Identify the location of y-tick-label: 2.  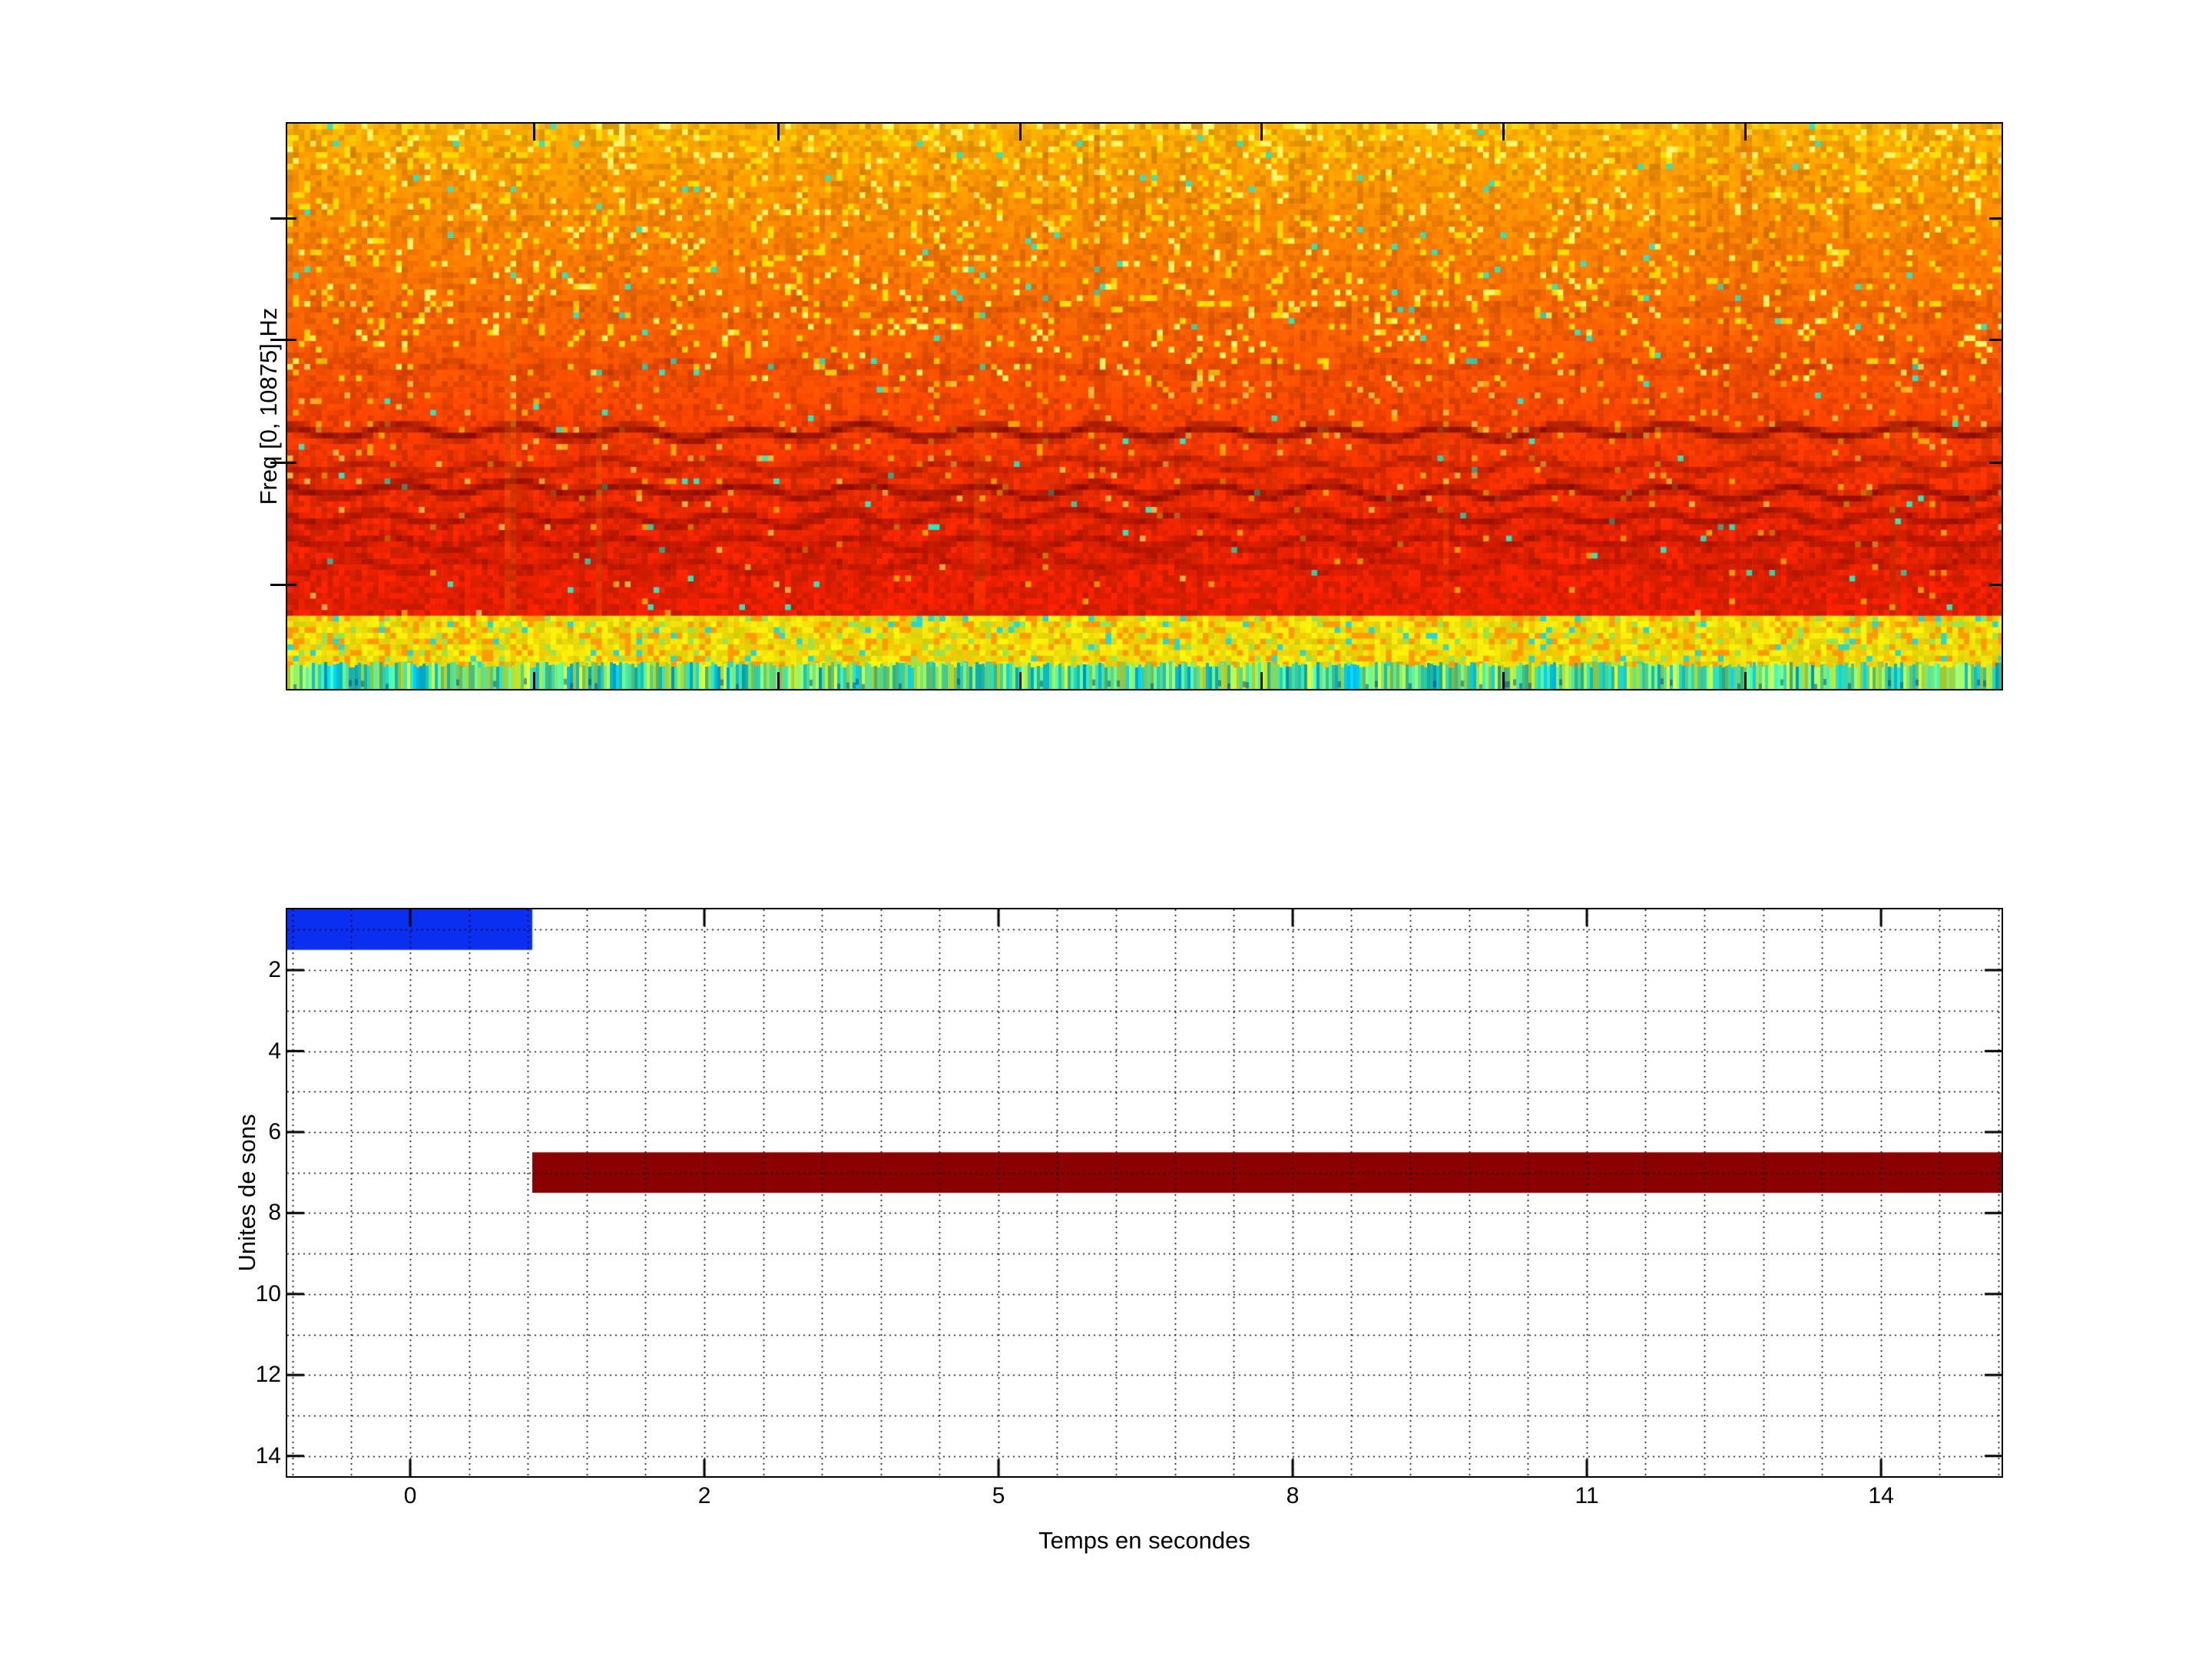
(275, 970).